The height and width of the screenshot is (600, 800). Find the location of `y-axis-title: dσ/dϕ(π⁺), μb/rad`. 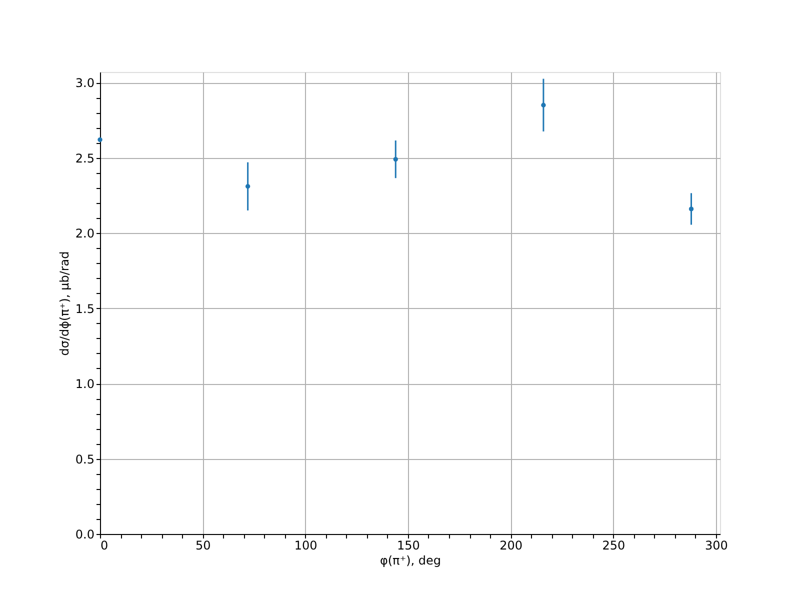

y-axis-title: dσ/dϕ(π⁺), μb/rad is located at coordinates (64, 303).